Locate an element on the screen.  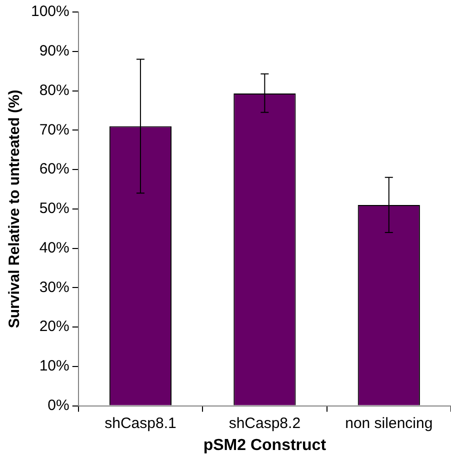
x-tick-label: non silencing is located at coordinates (389, 423).